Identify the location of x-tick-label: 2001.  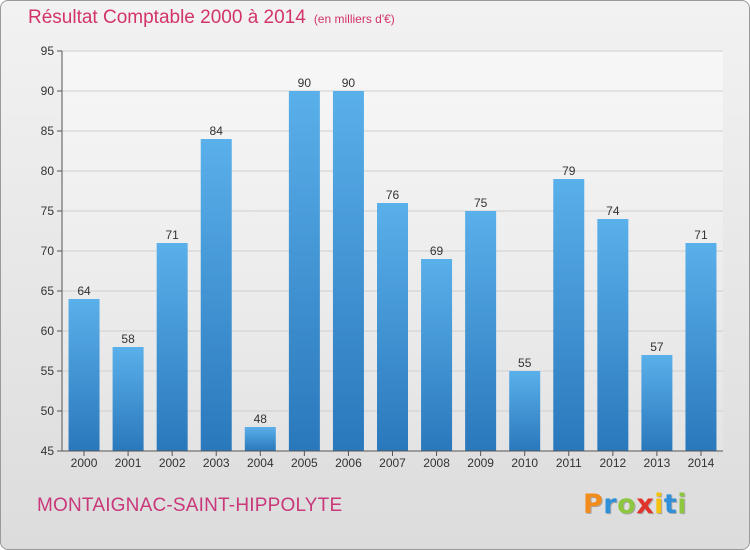
(128, 463).